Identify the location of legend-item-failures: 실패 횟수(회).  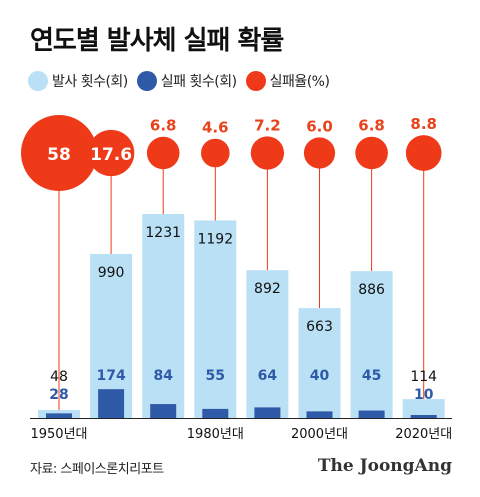
(186, 81).